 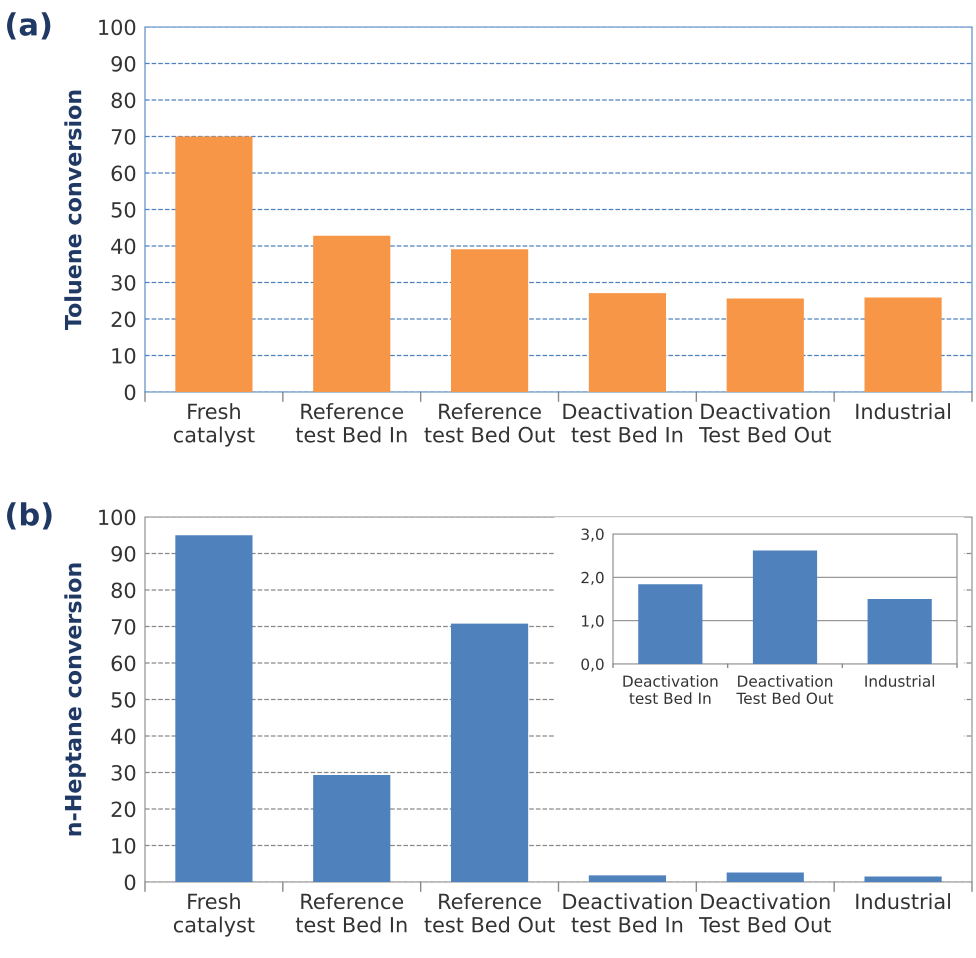 What do you see at coordinates (29, 516) in the screenshot?
I see `chart-title: (b)` at bounding box center [29, 516].